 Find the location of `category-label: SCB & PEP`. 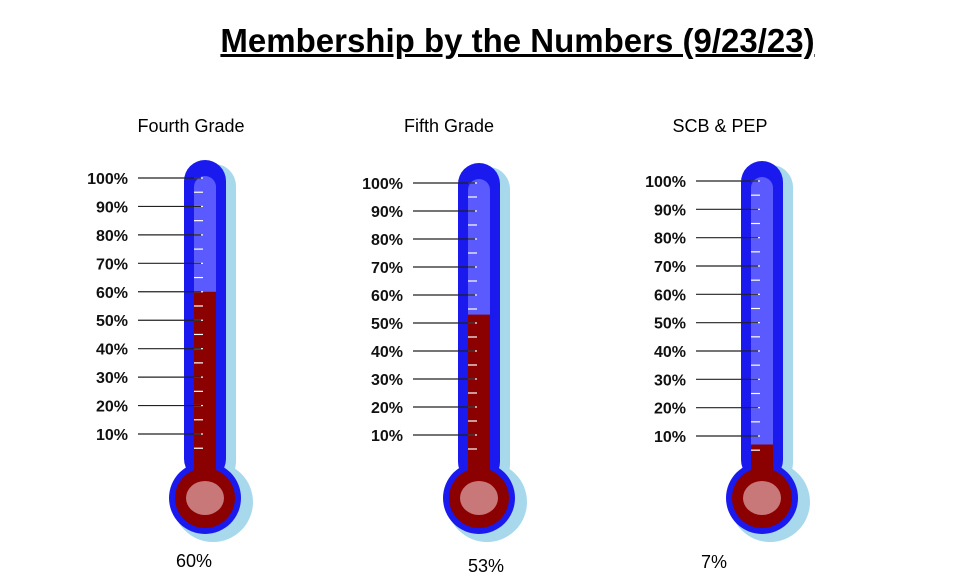

category-label: SCB & PEP is located at coordinates (719, 126).